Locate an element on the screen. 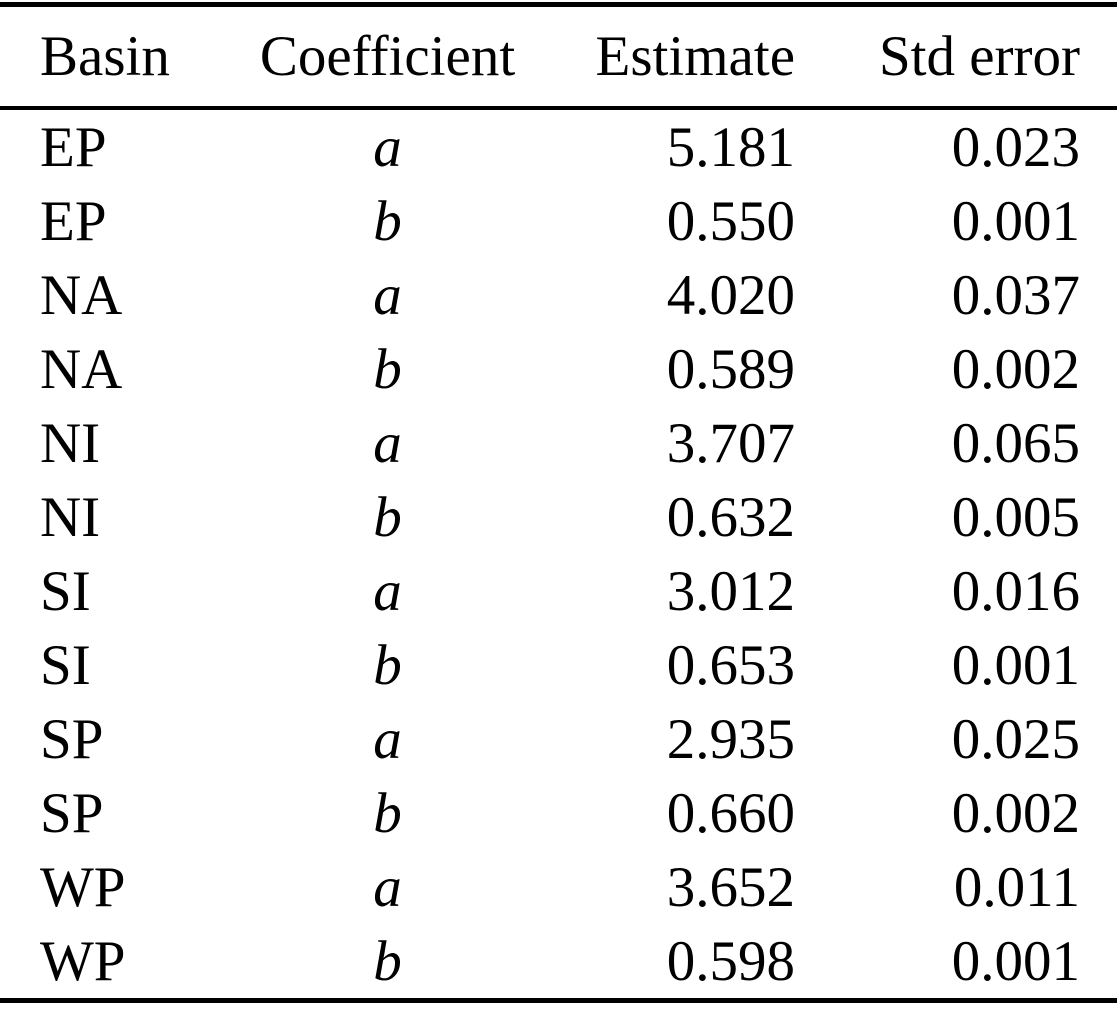  std-error-cell: 0.065 is located at coordinates (1015, 443).